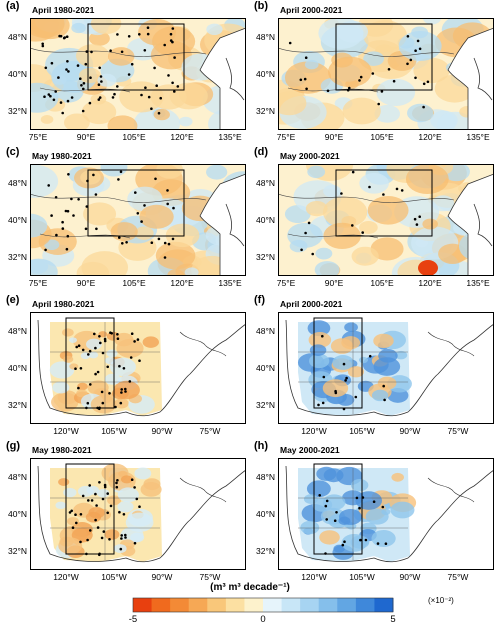 Image resolution: width=500 pixels, height=628 pixels. Describe the element at coordinates (13, 152) in the screenshot. I see `panel-letter: (c)` at that location.